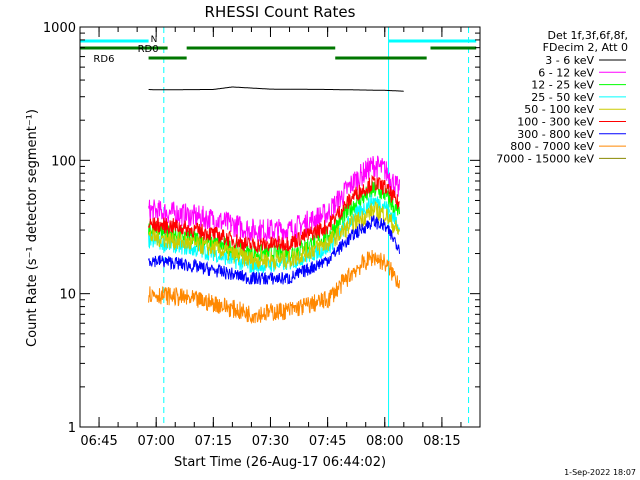 The image size is (640, 480). I want to click on x-tick-label: 07:45, so click(327, 441).